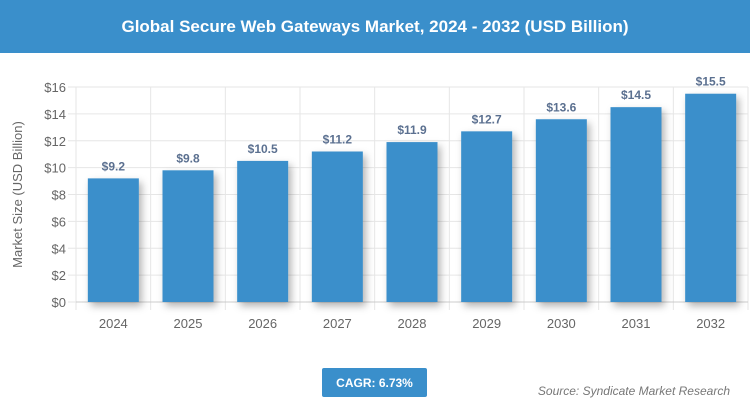  What do you see at coordinates (59, 275) in the screenshot?
I see `y-tick-label: $2` at bounding box center [59, 275].